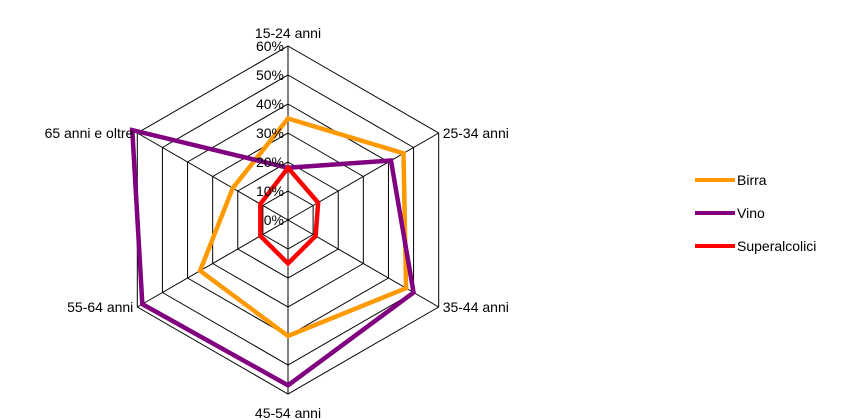 This screenshot has height=420, width=843. I want to click on series-line-birra, so click(303, 227).